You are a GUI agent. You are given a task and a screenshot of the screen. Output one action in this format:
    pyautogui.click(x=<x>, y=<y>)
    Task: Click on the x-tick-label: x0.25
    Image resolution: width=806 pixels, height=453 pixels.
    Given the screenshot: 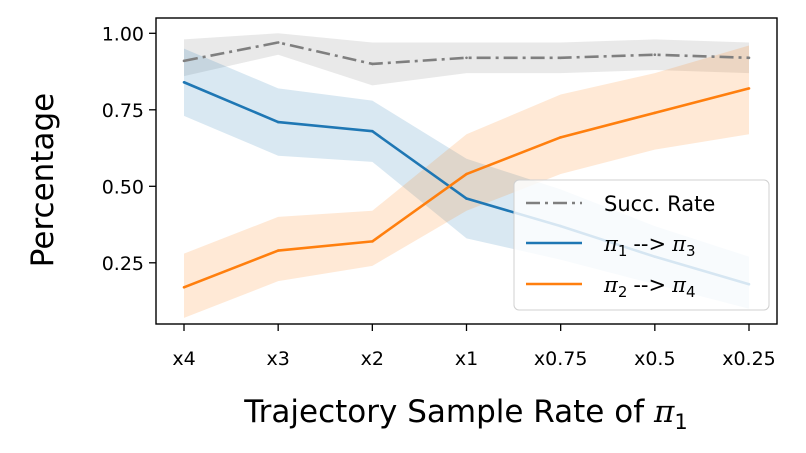 What is the action you would take?
    pyautogui.click(x=749, y=359)
    